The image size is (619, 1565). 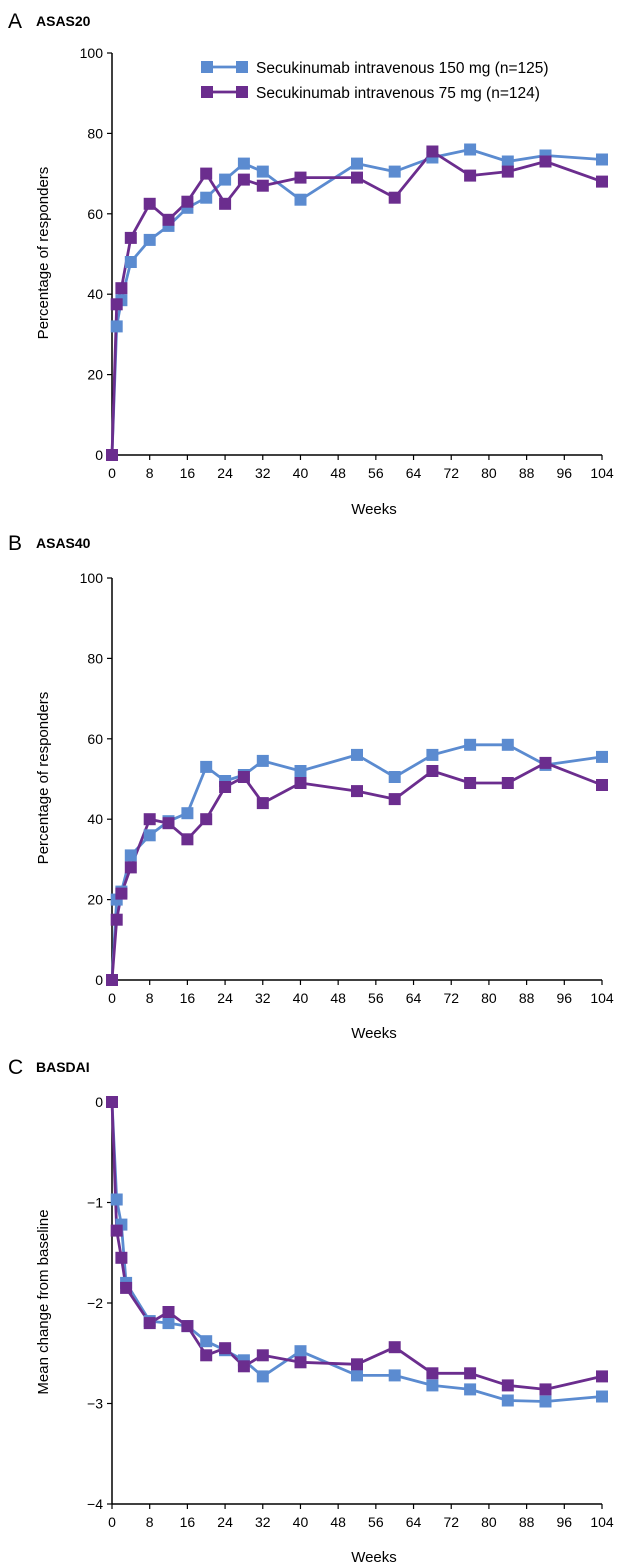 What do you see at coordinates (188, 473) in the screenshot?
I see `panel-a-x-tick-label: 16` at bounding box center [188, 473].